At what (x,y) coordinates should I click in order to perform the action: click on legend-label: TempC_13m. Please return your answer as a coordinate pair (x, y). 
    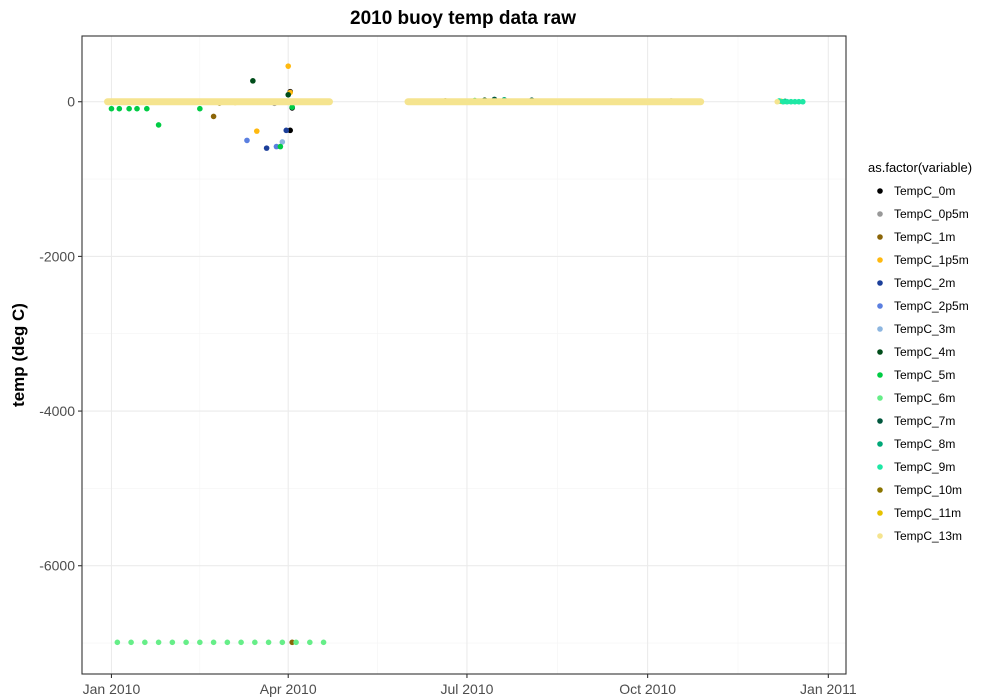
    Looking at the image, I should click on (928, 536).